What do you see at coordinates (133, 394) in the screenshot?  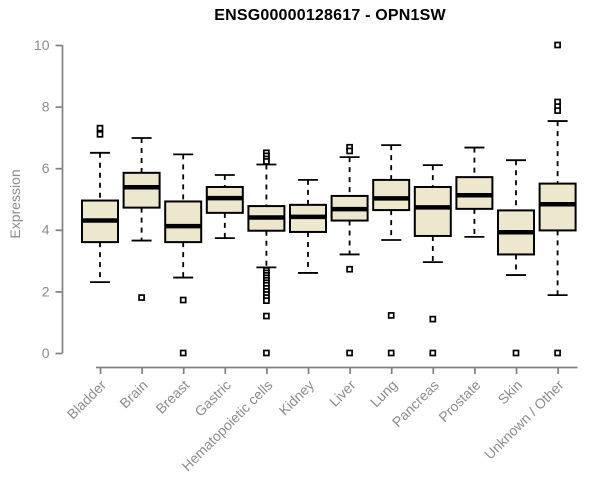 I see `x-tick-label: Brain` at bounding box center [133, 394].